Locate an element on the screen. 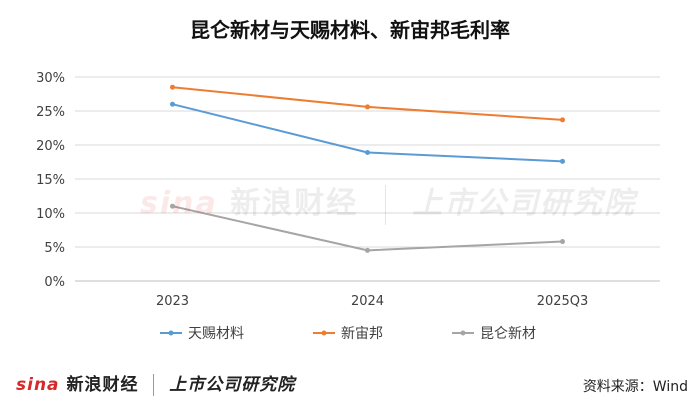  footer-divider is located at coordinates (154, 385).